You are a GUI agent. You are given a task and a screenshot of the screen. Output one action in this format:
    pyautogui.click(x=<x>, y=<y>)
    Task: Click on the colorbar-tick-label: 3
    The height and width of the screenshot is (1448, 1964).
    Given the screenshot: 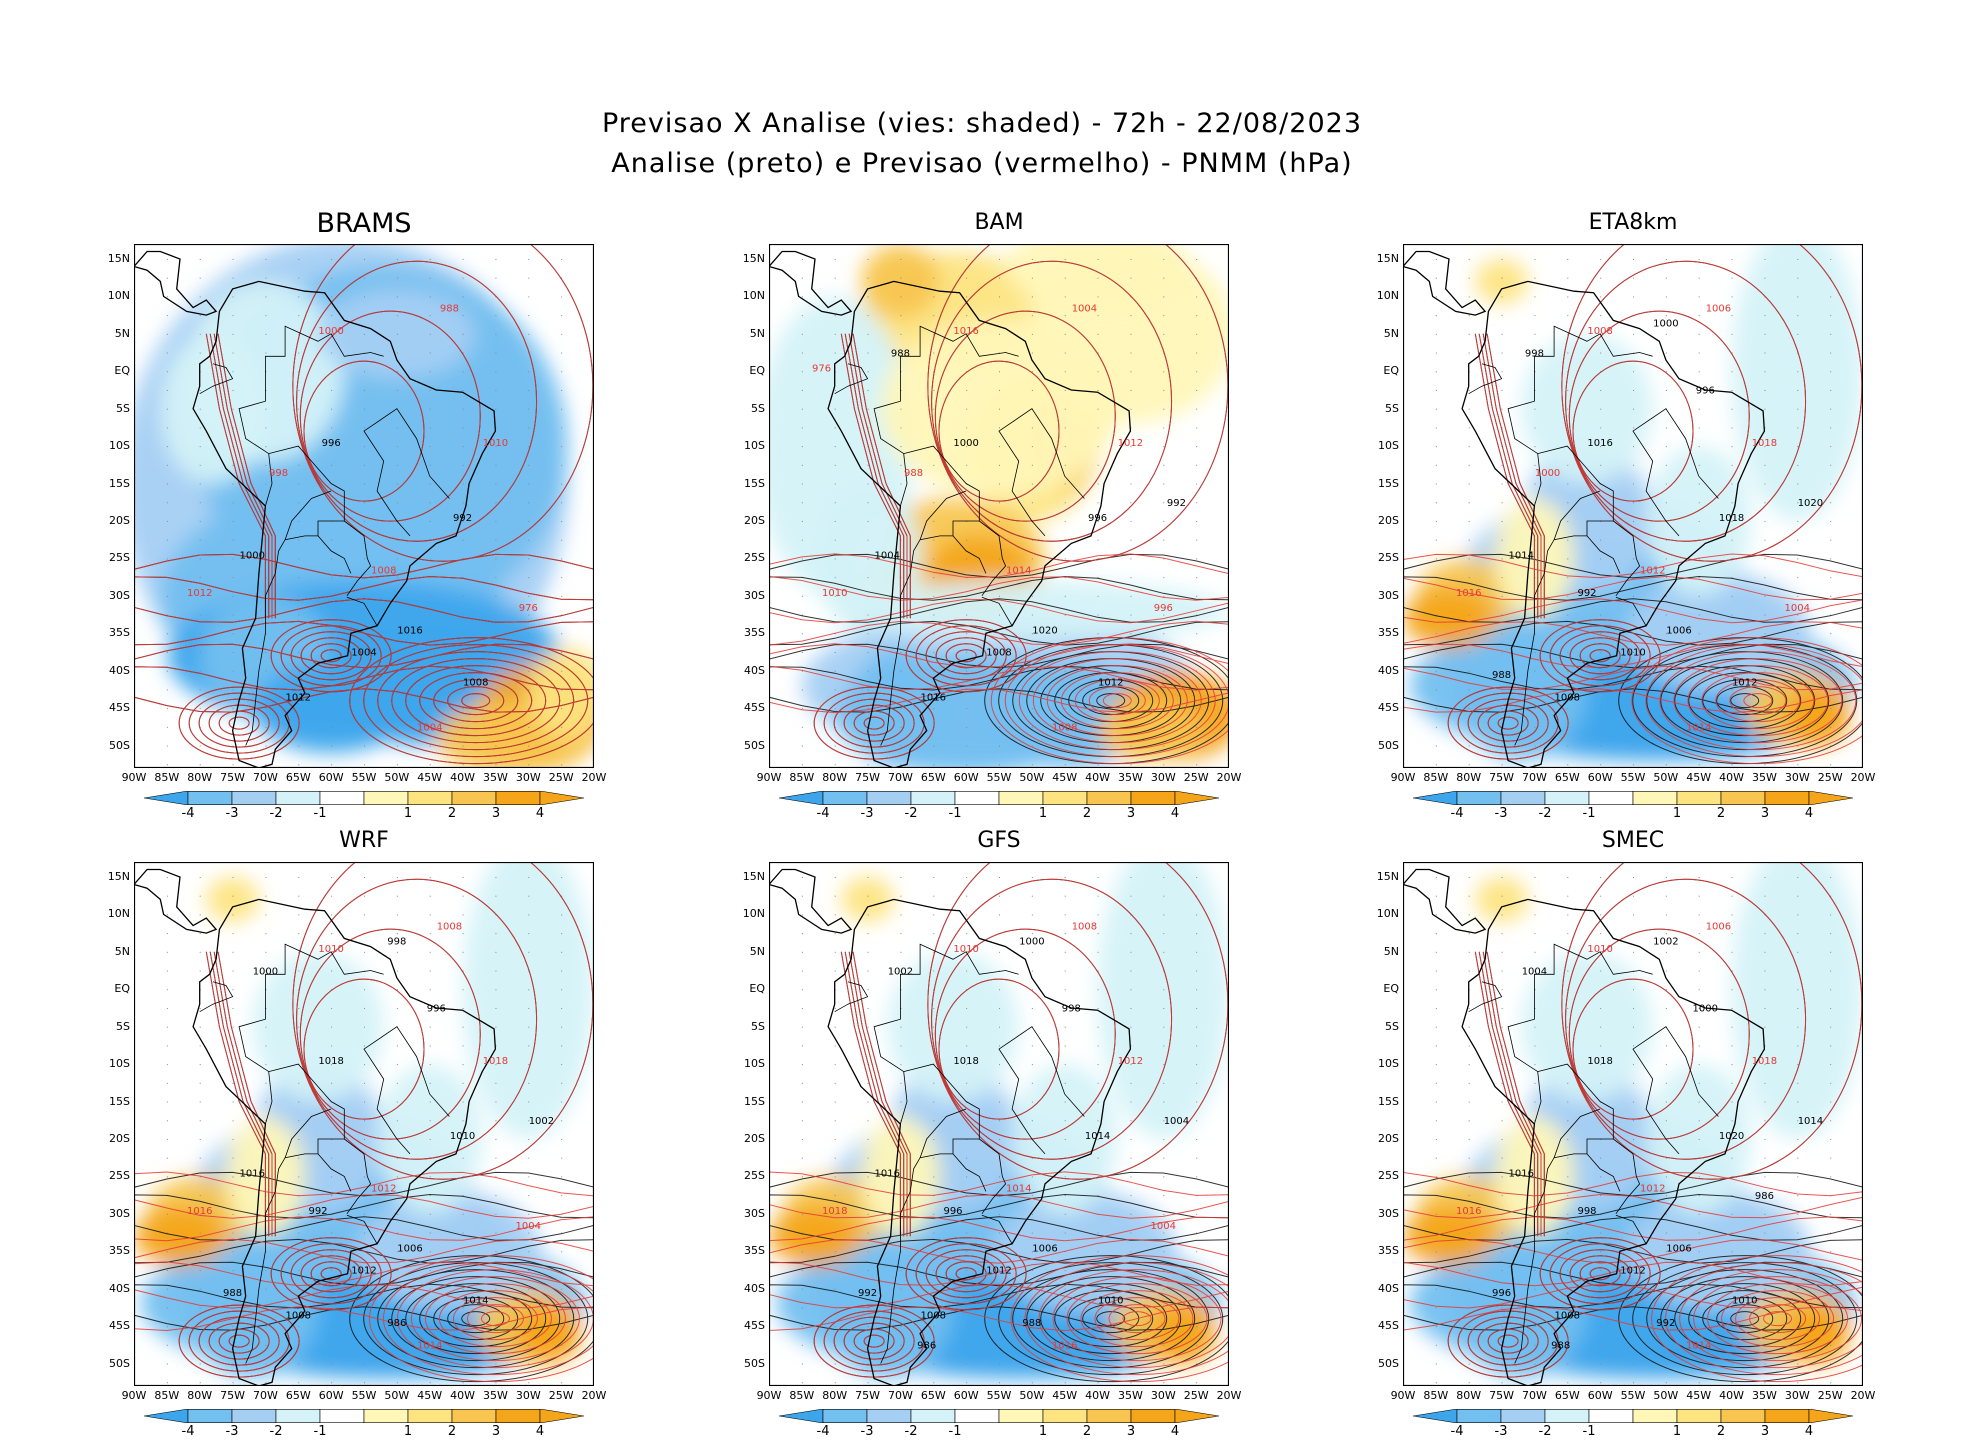 What is the action you would take?
    pyautogui.click(x=1131, y=813)
    